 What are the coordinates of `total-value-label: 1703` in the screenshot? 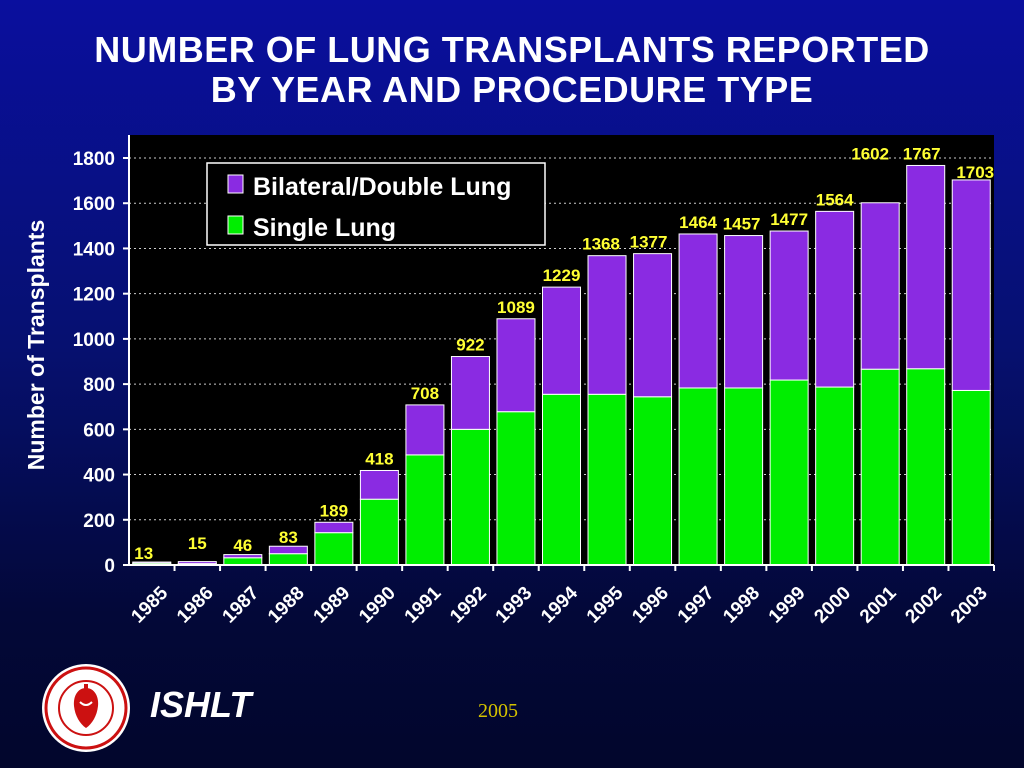 It's located at (975, 172).